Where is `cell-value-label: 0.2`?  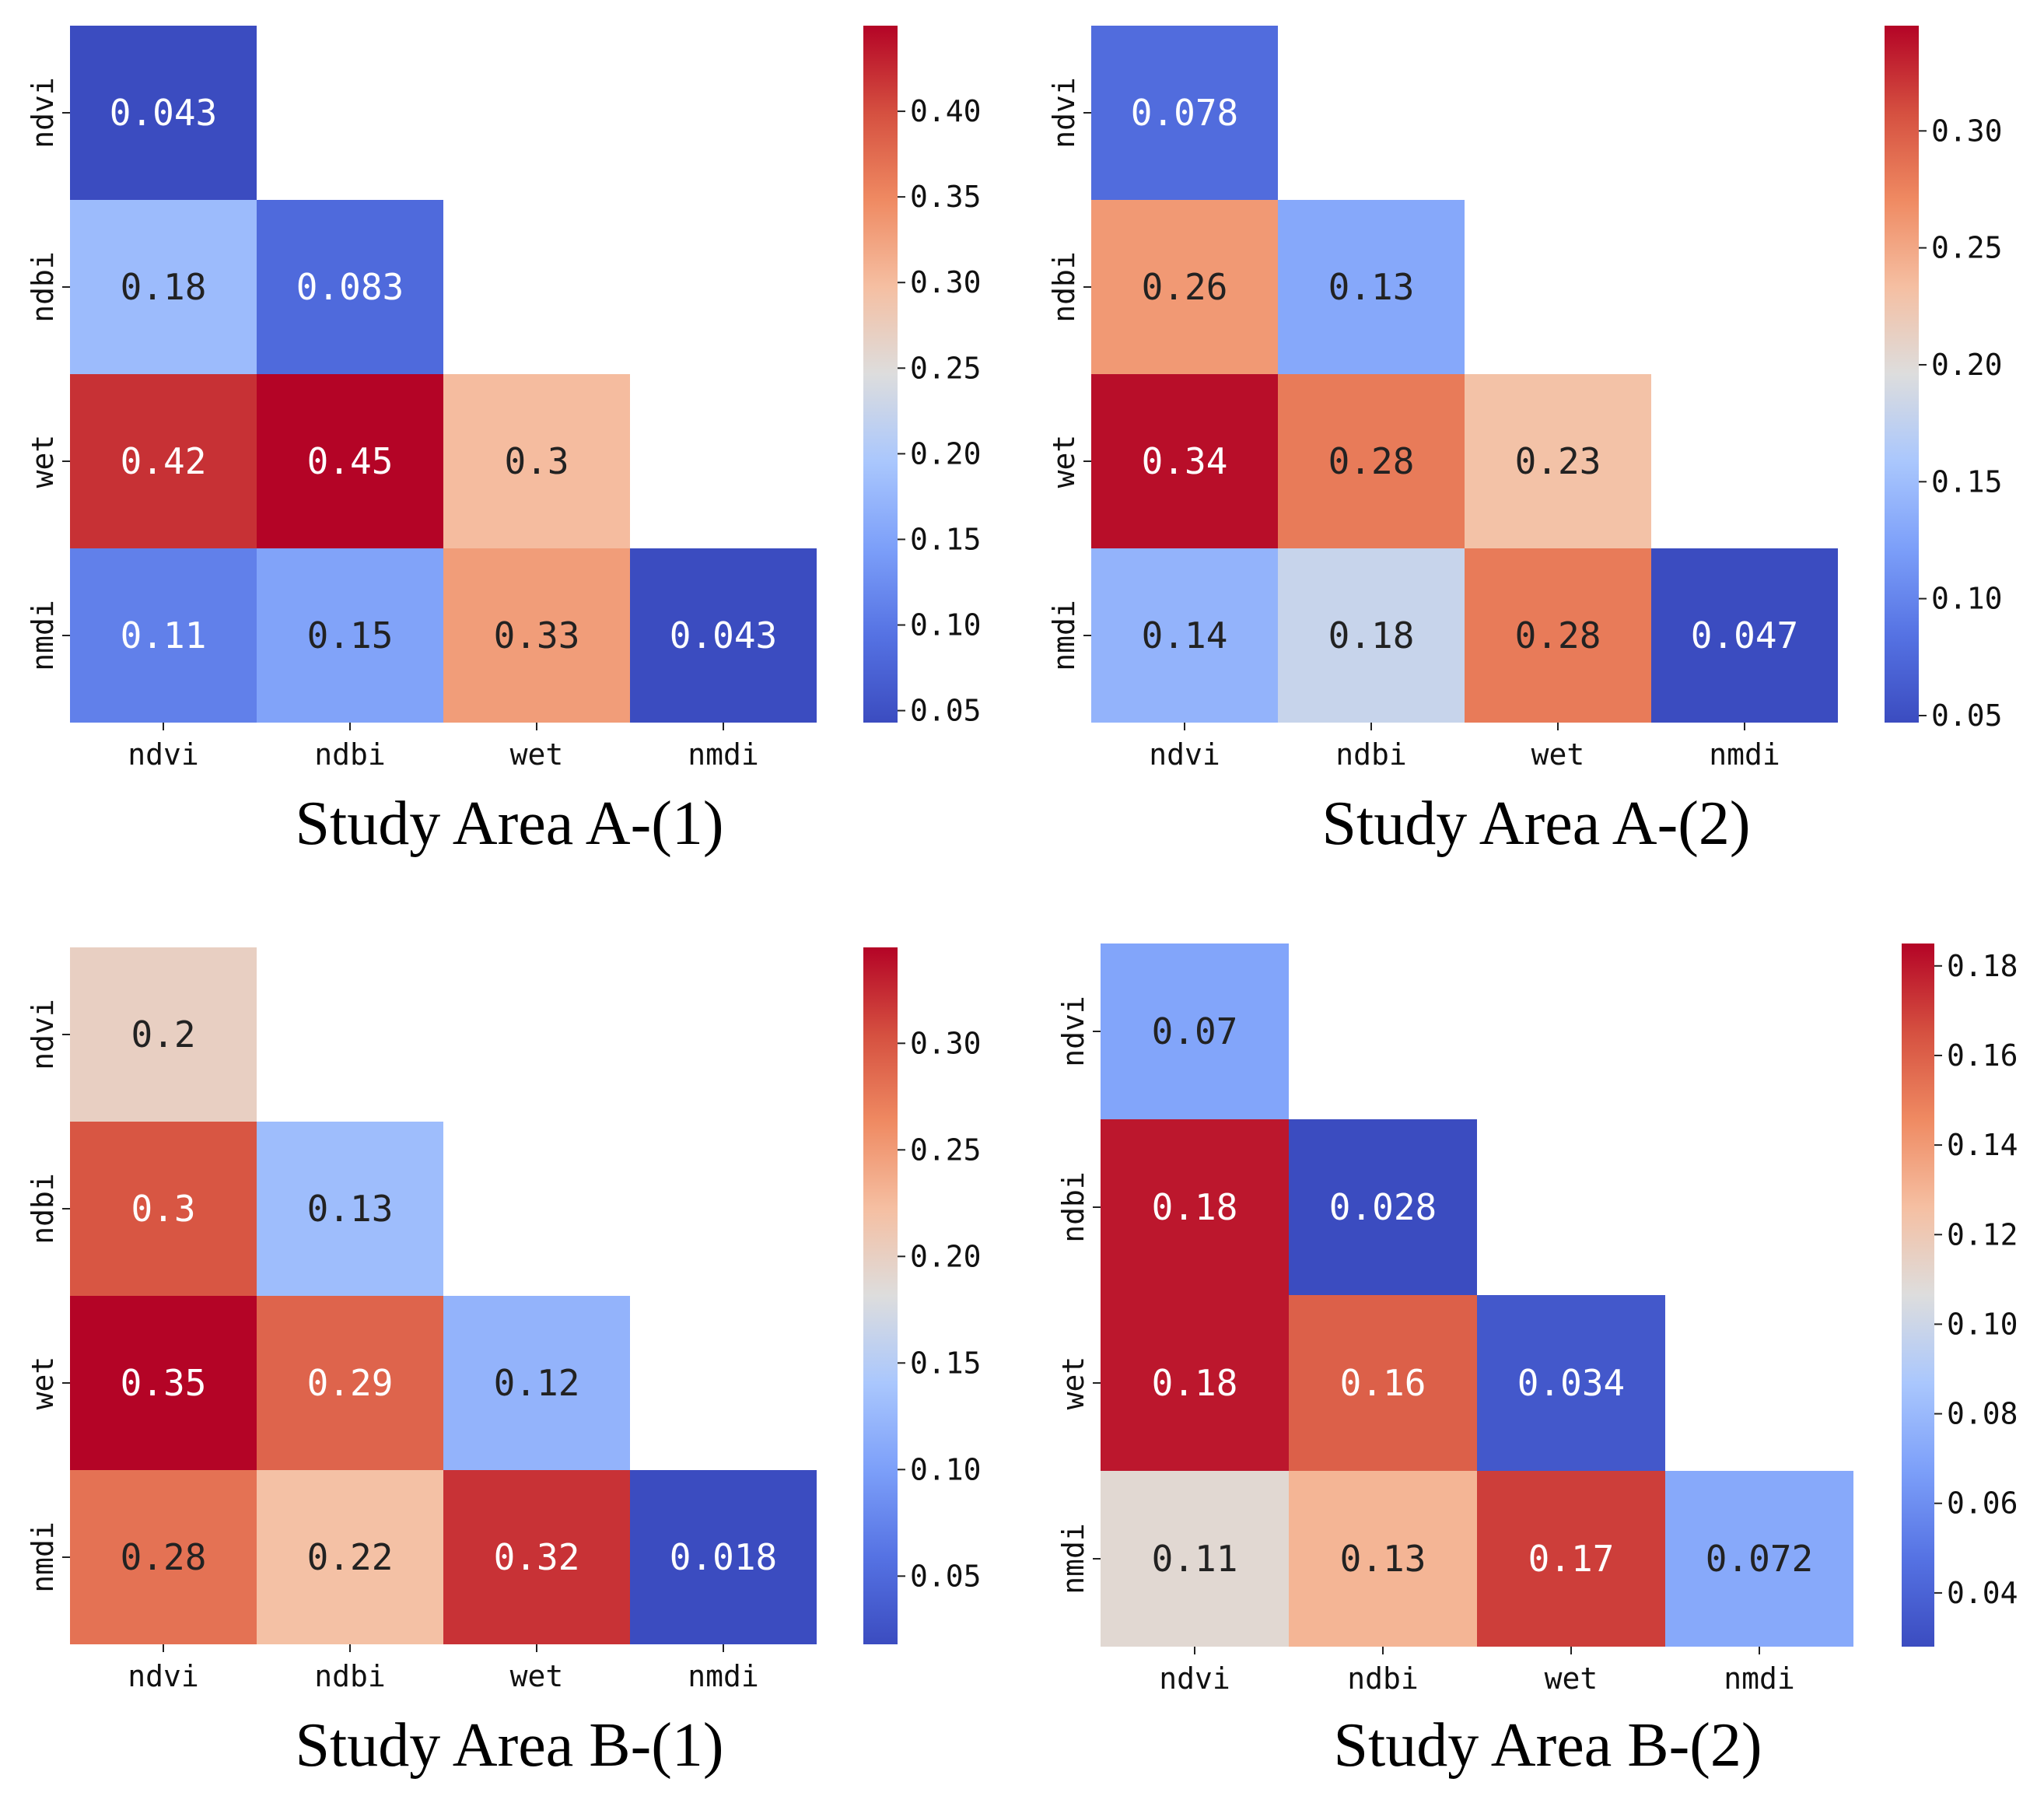 cell-value-label: 0.2 is located at coordinates (163, 1035).